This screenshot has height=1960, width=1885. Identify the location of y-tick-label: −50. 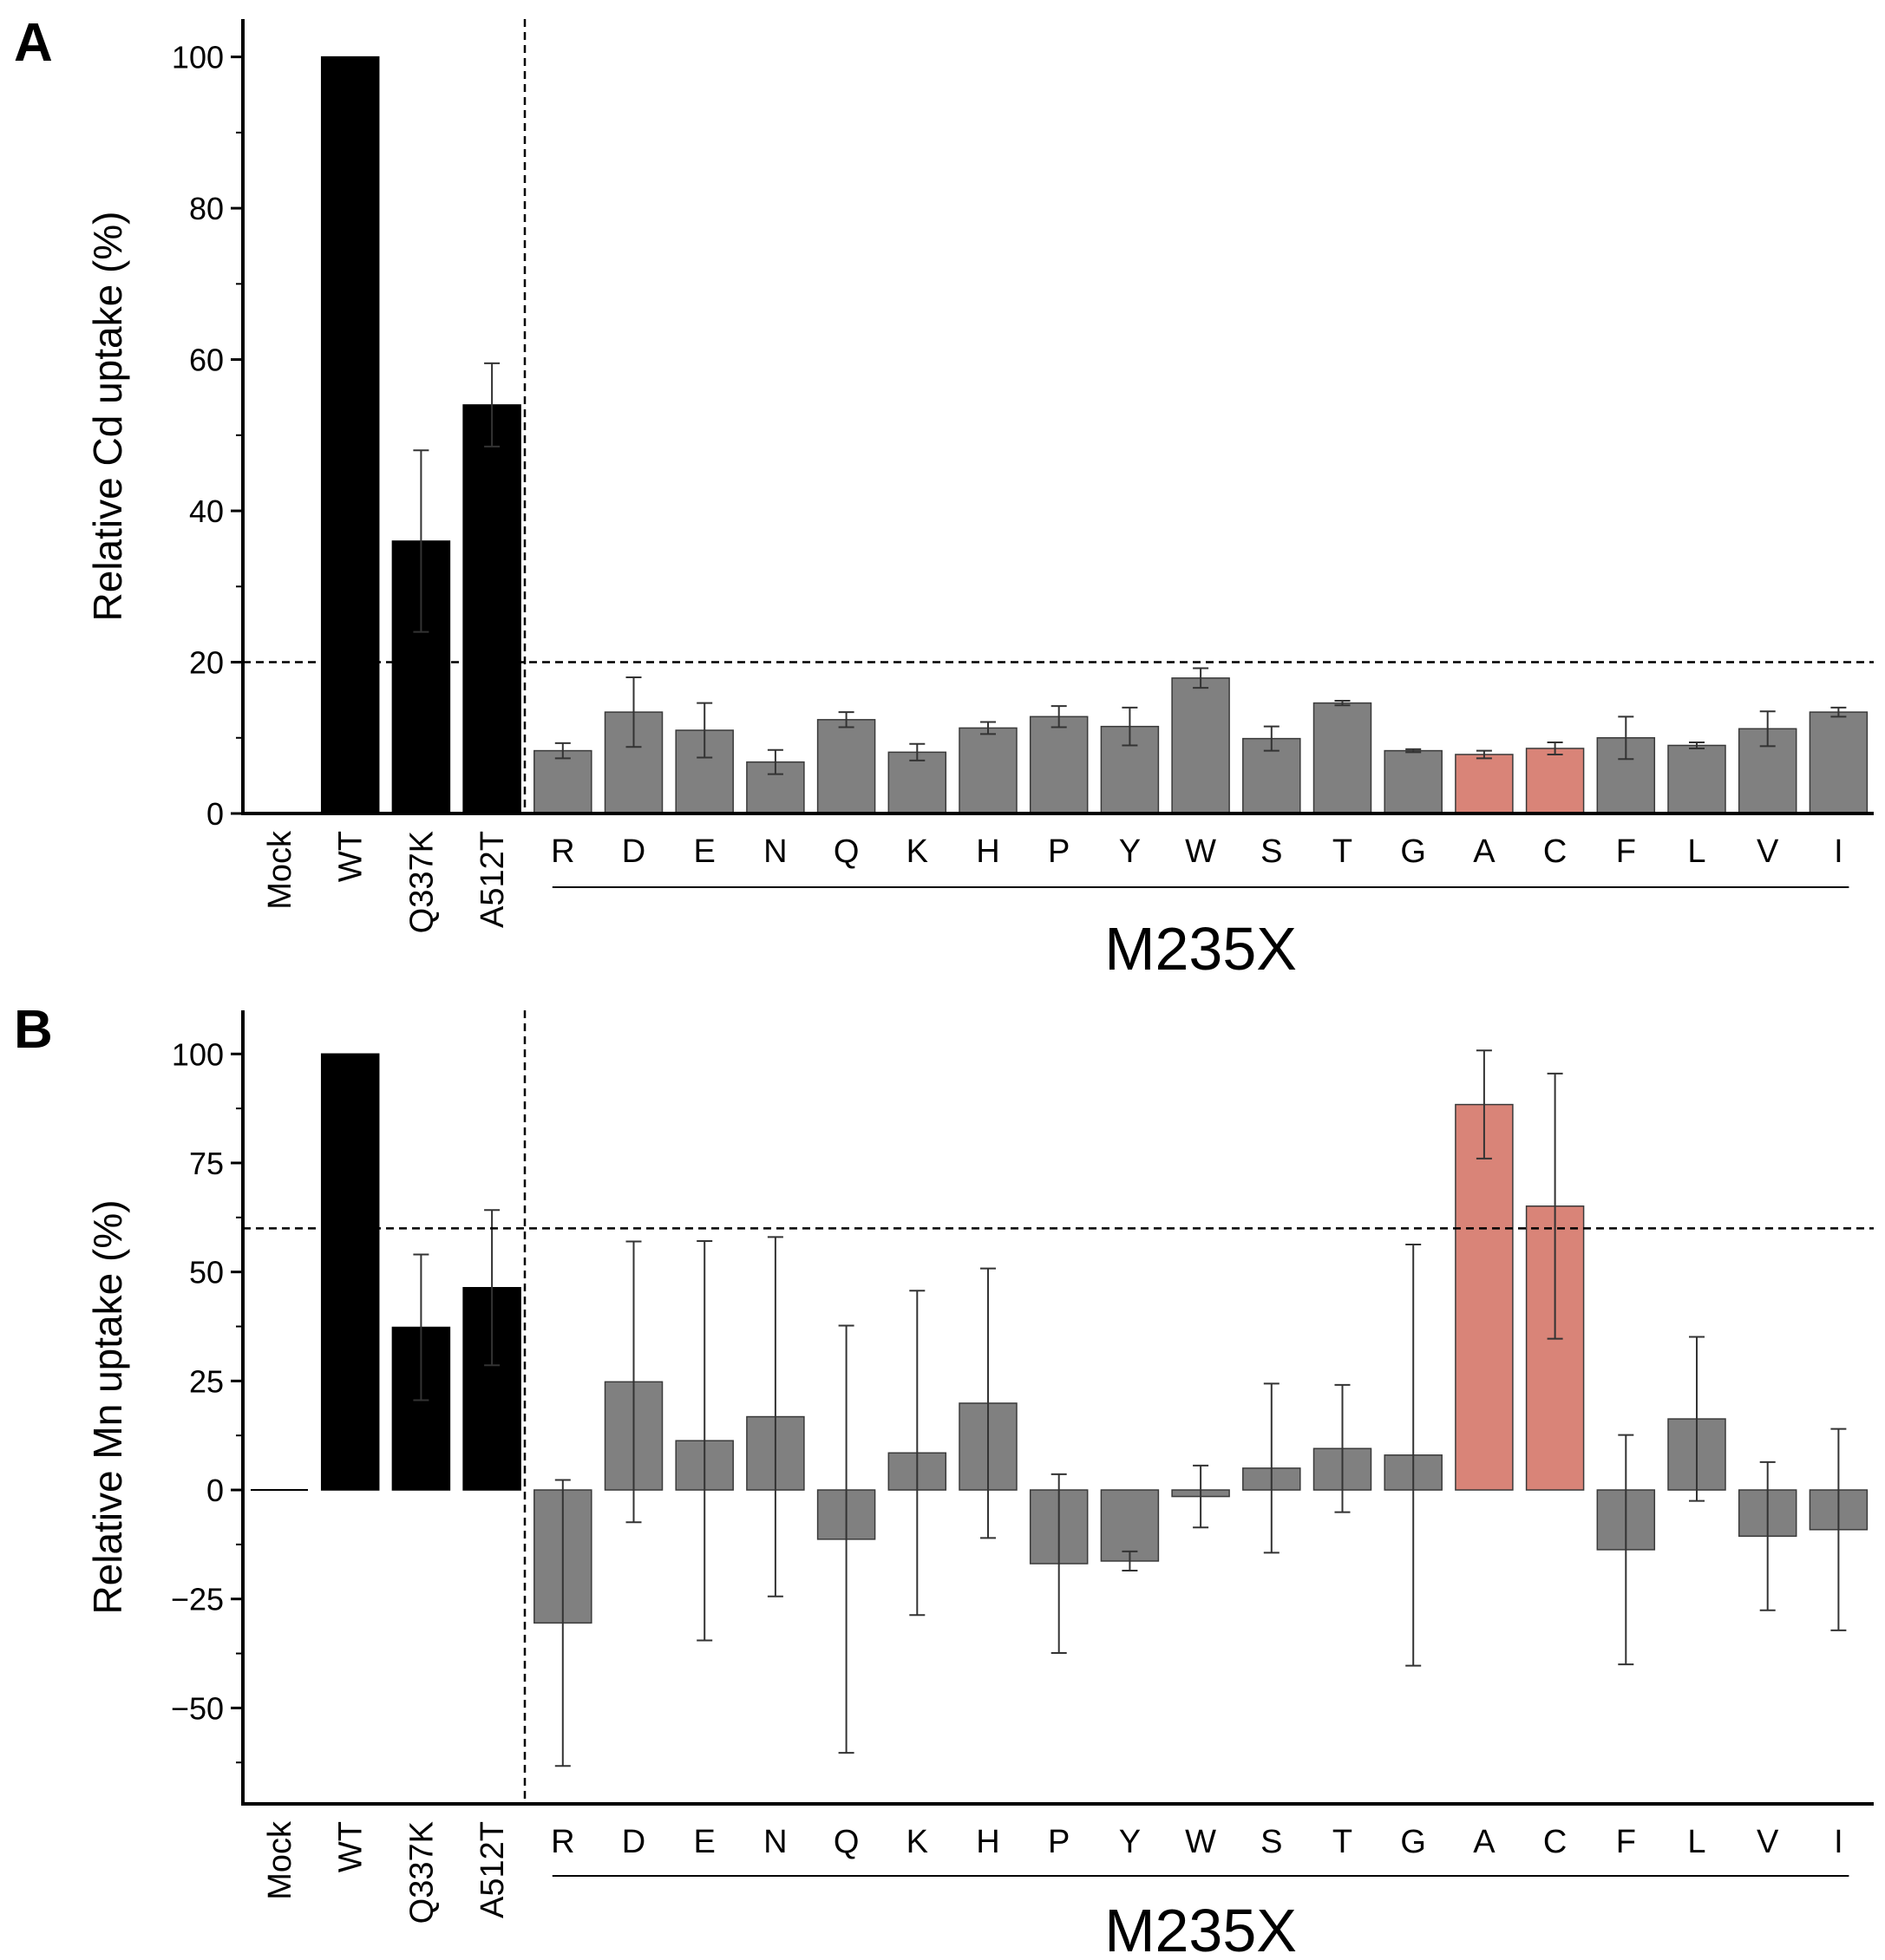
(198, 1708).